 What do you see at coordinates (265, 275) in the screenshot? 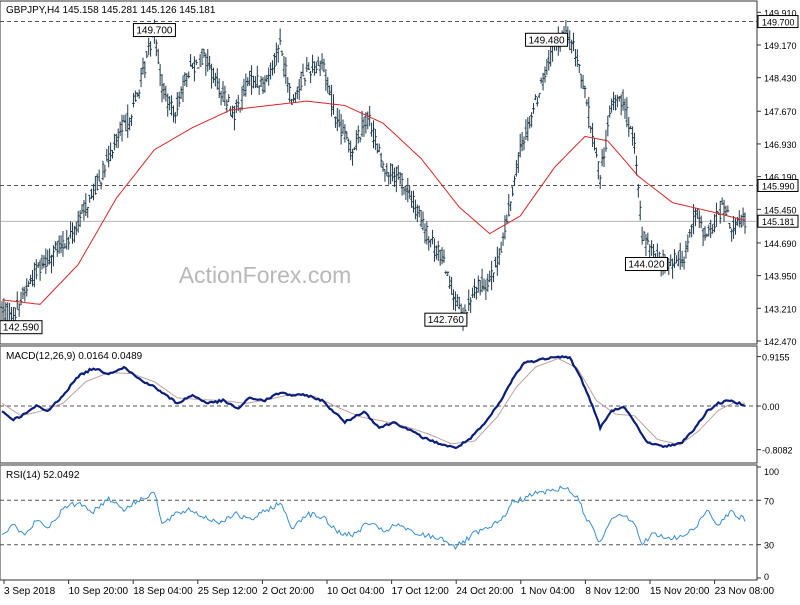
I see `watermark-text: ActionForex.com` at bounding box center [265, 275].